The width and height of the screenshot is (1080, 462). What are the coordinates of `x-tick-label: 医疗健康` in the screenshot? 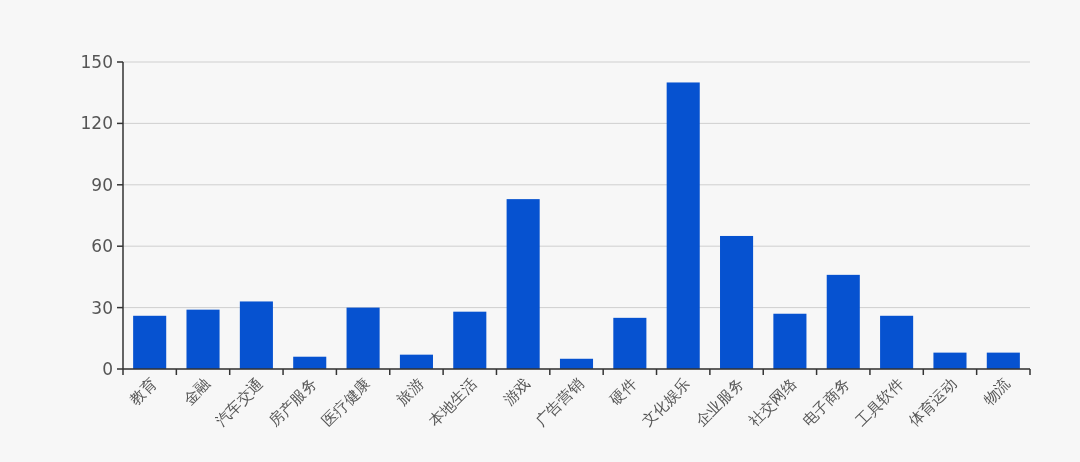 It's located at (346, 402).